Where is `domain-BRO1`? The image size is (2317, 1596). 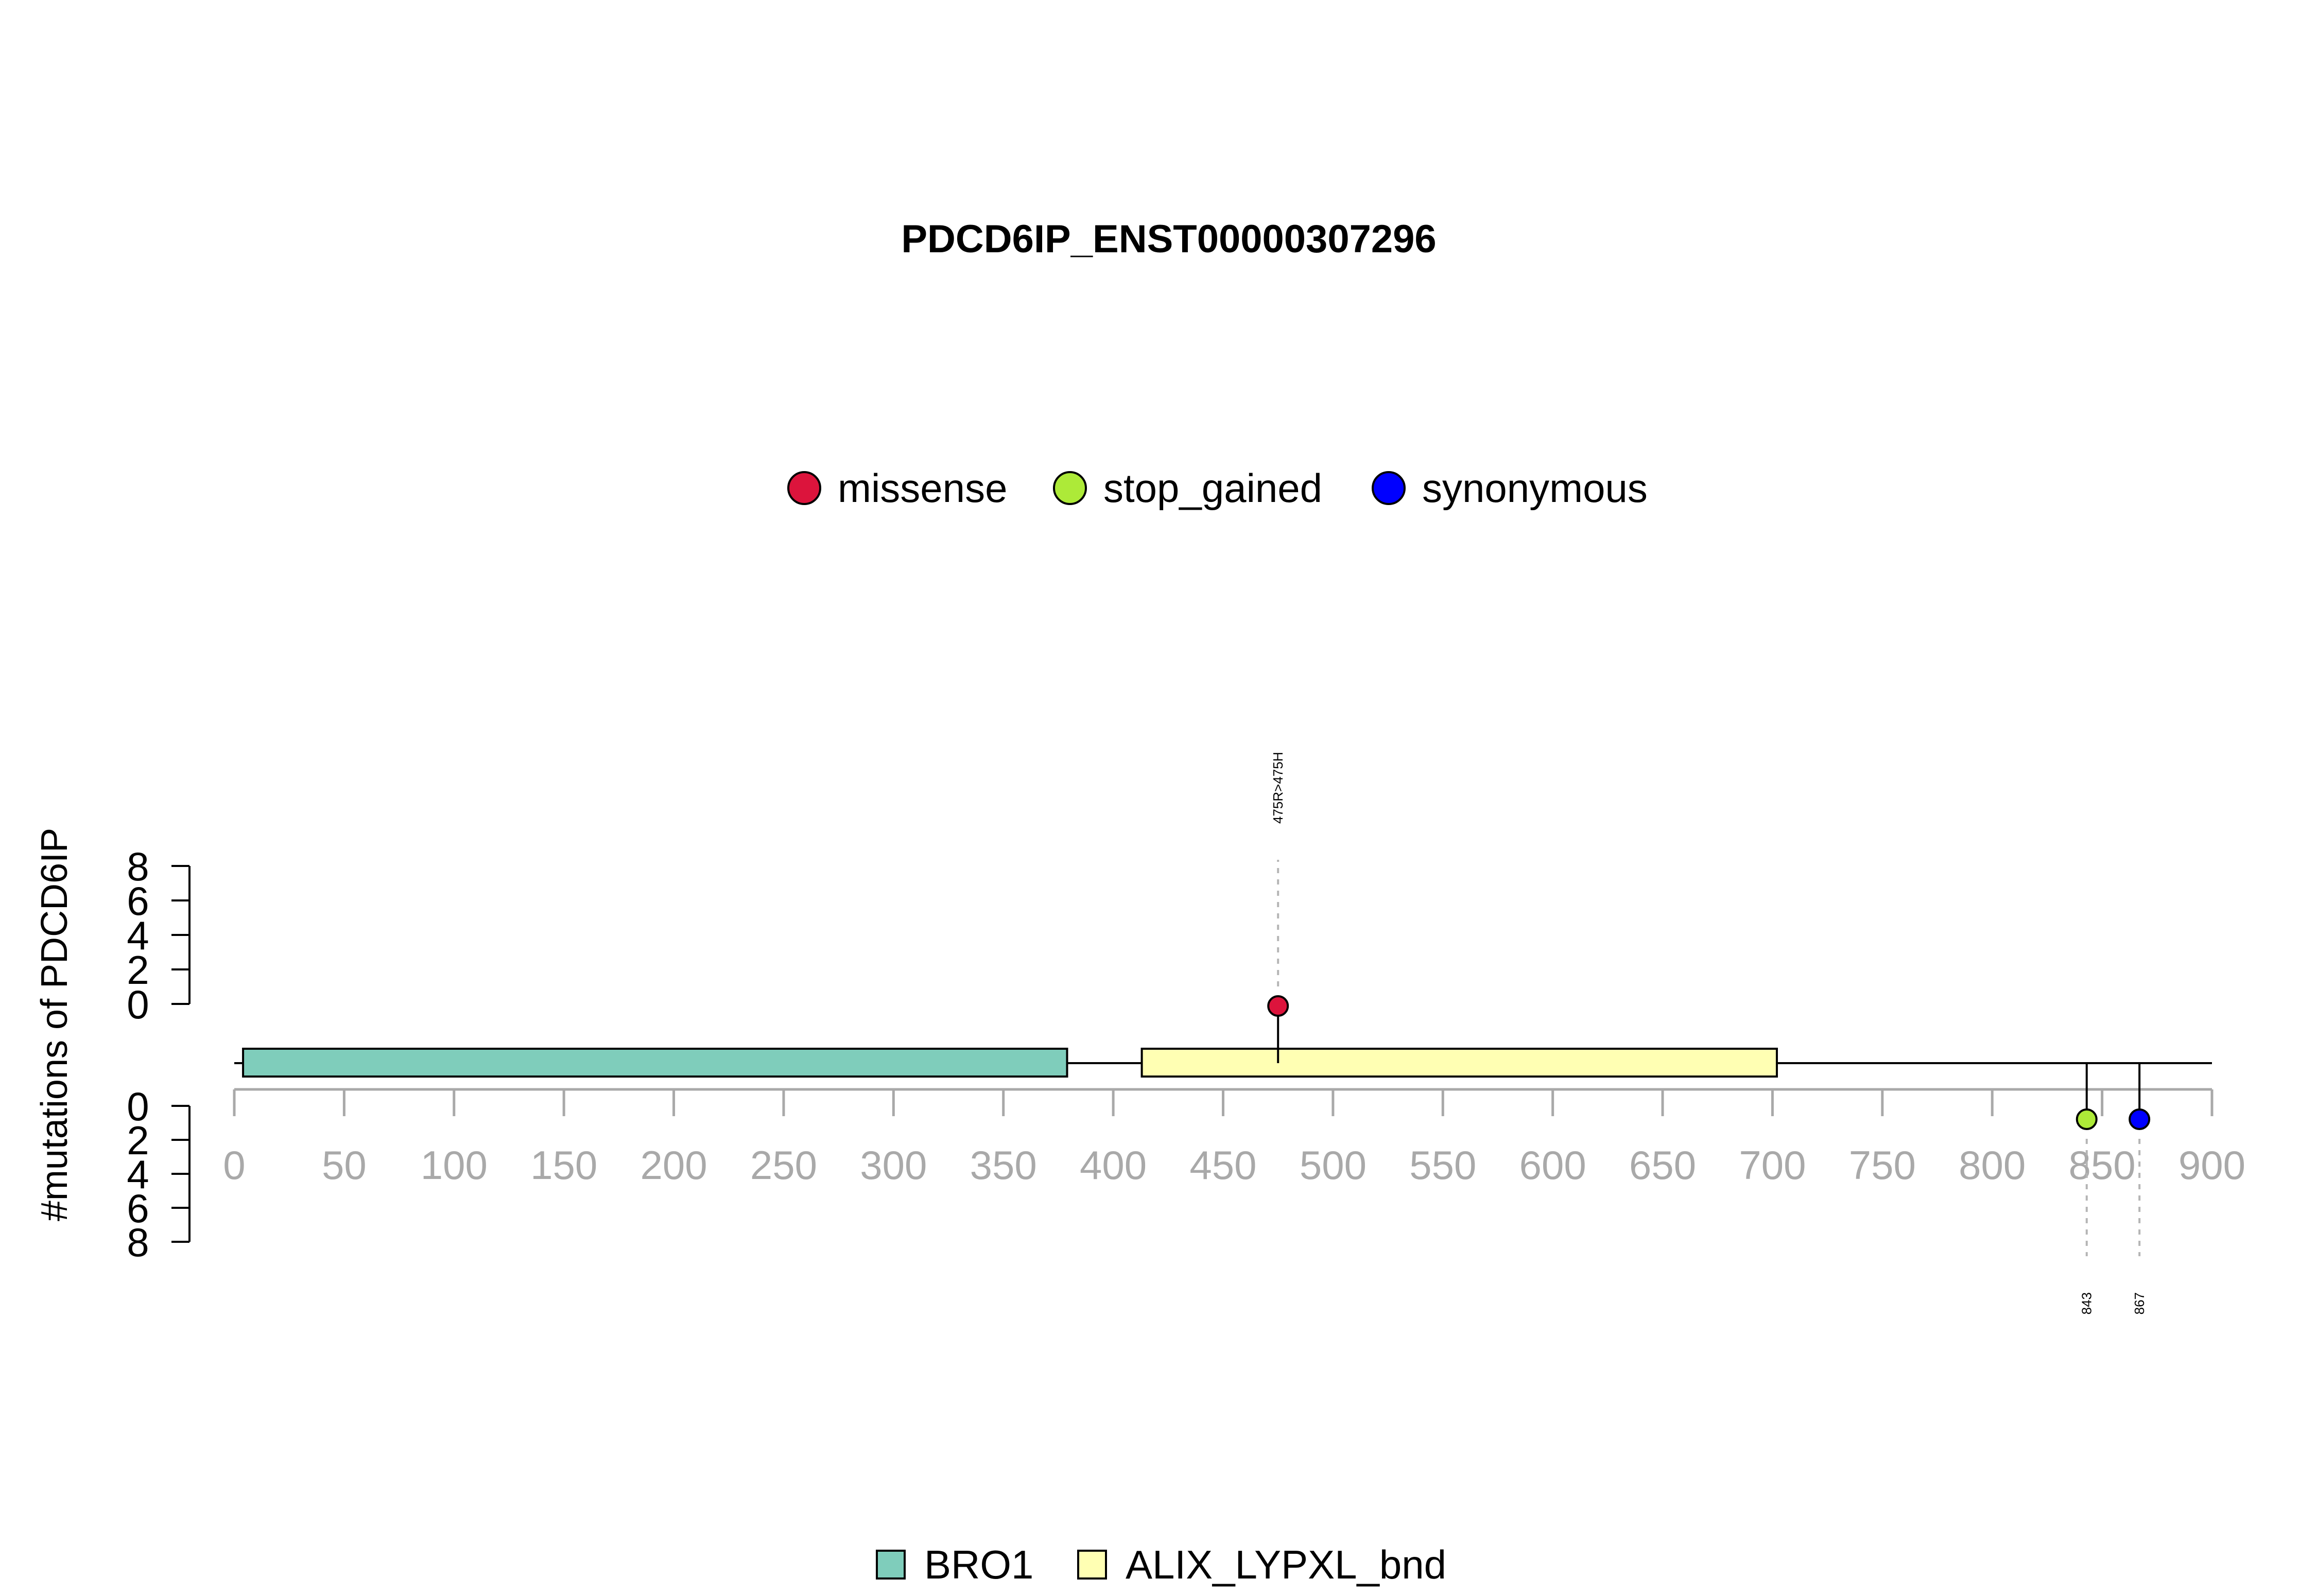 domain-BRO1 is located at coordinates (655, 1063).